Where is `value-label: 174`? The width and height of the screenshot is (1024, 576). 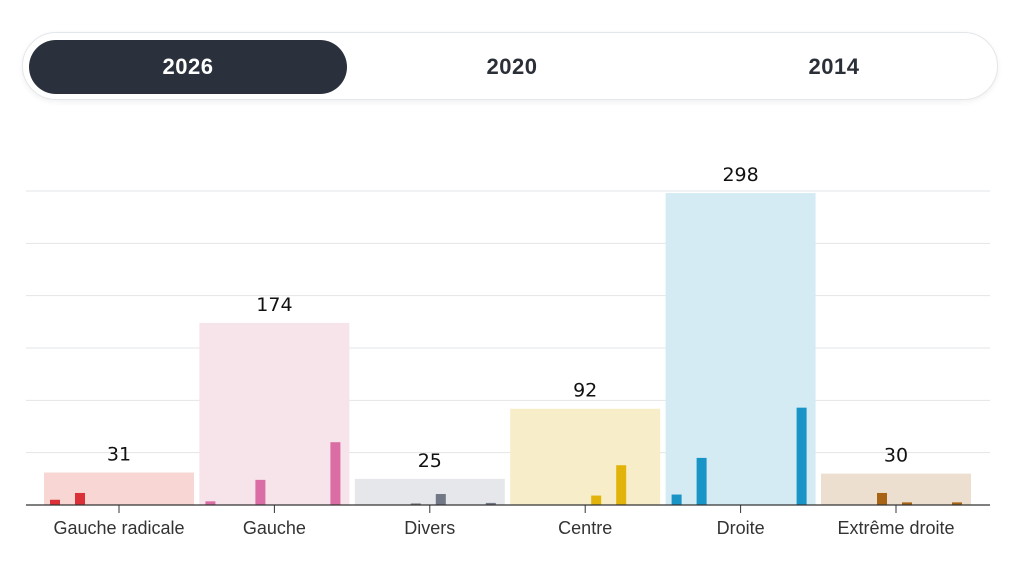
value-label: 174 is located at coordinates (274, 305).